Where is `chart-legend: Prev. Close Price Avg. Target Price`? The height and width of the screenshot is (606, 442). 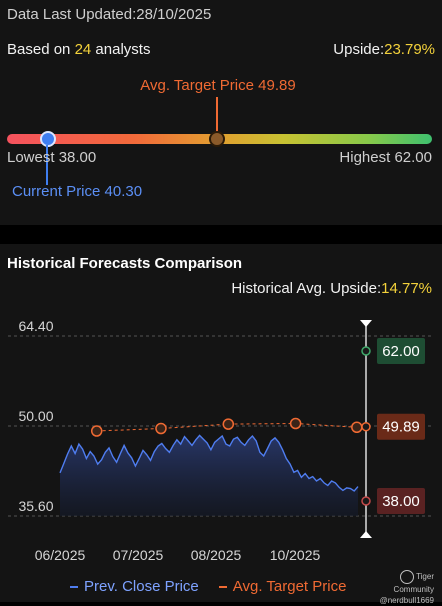
chart-legend: Prev. Close Price Avg. Target Price is located at coordinates (208, 586).